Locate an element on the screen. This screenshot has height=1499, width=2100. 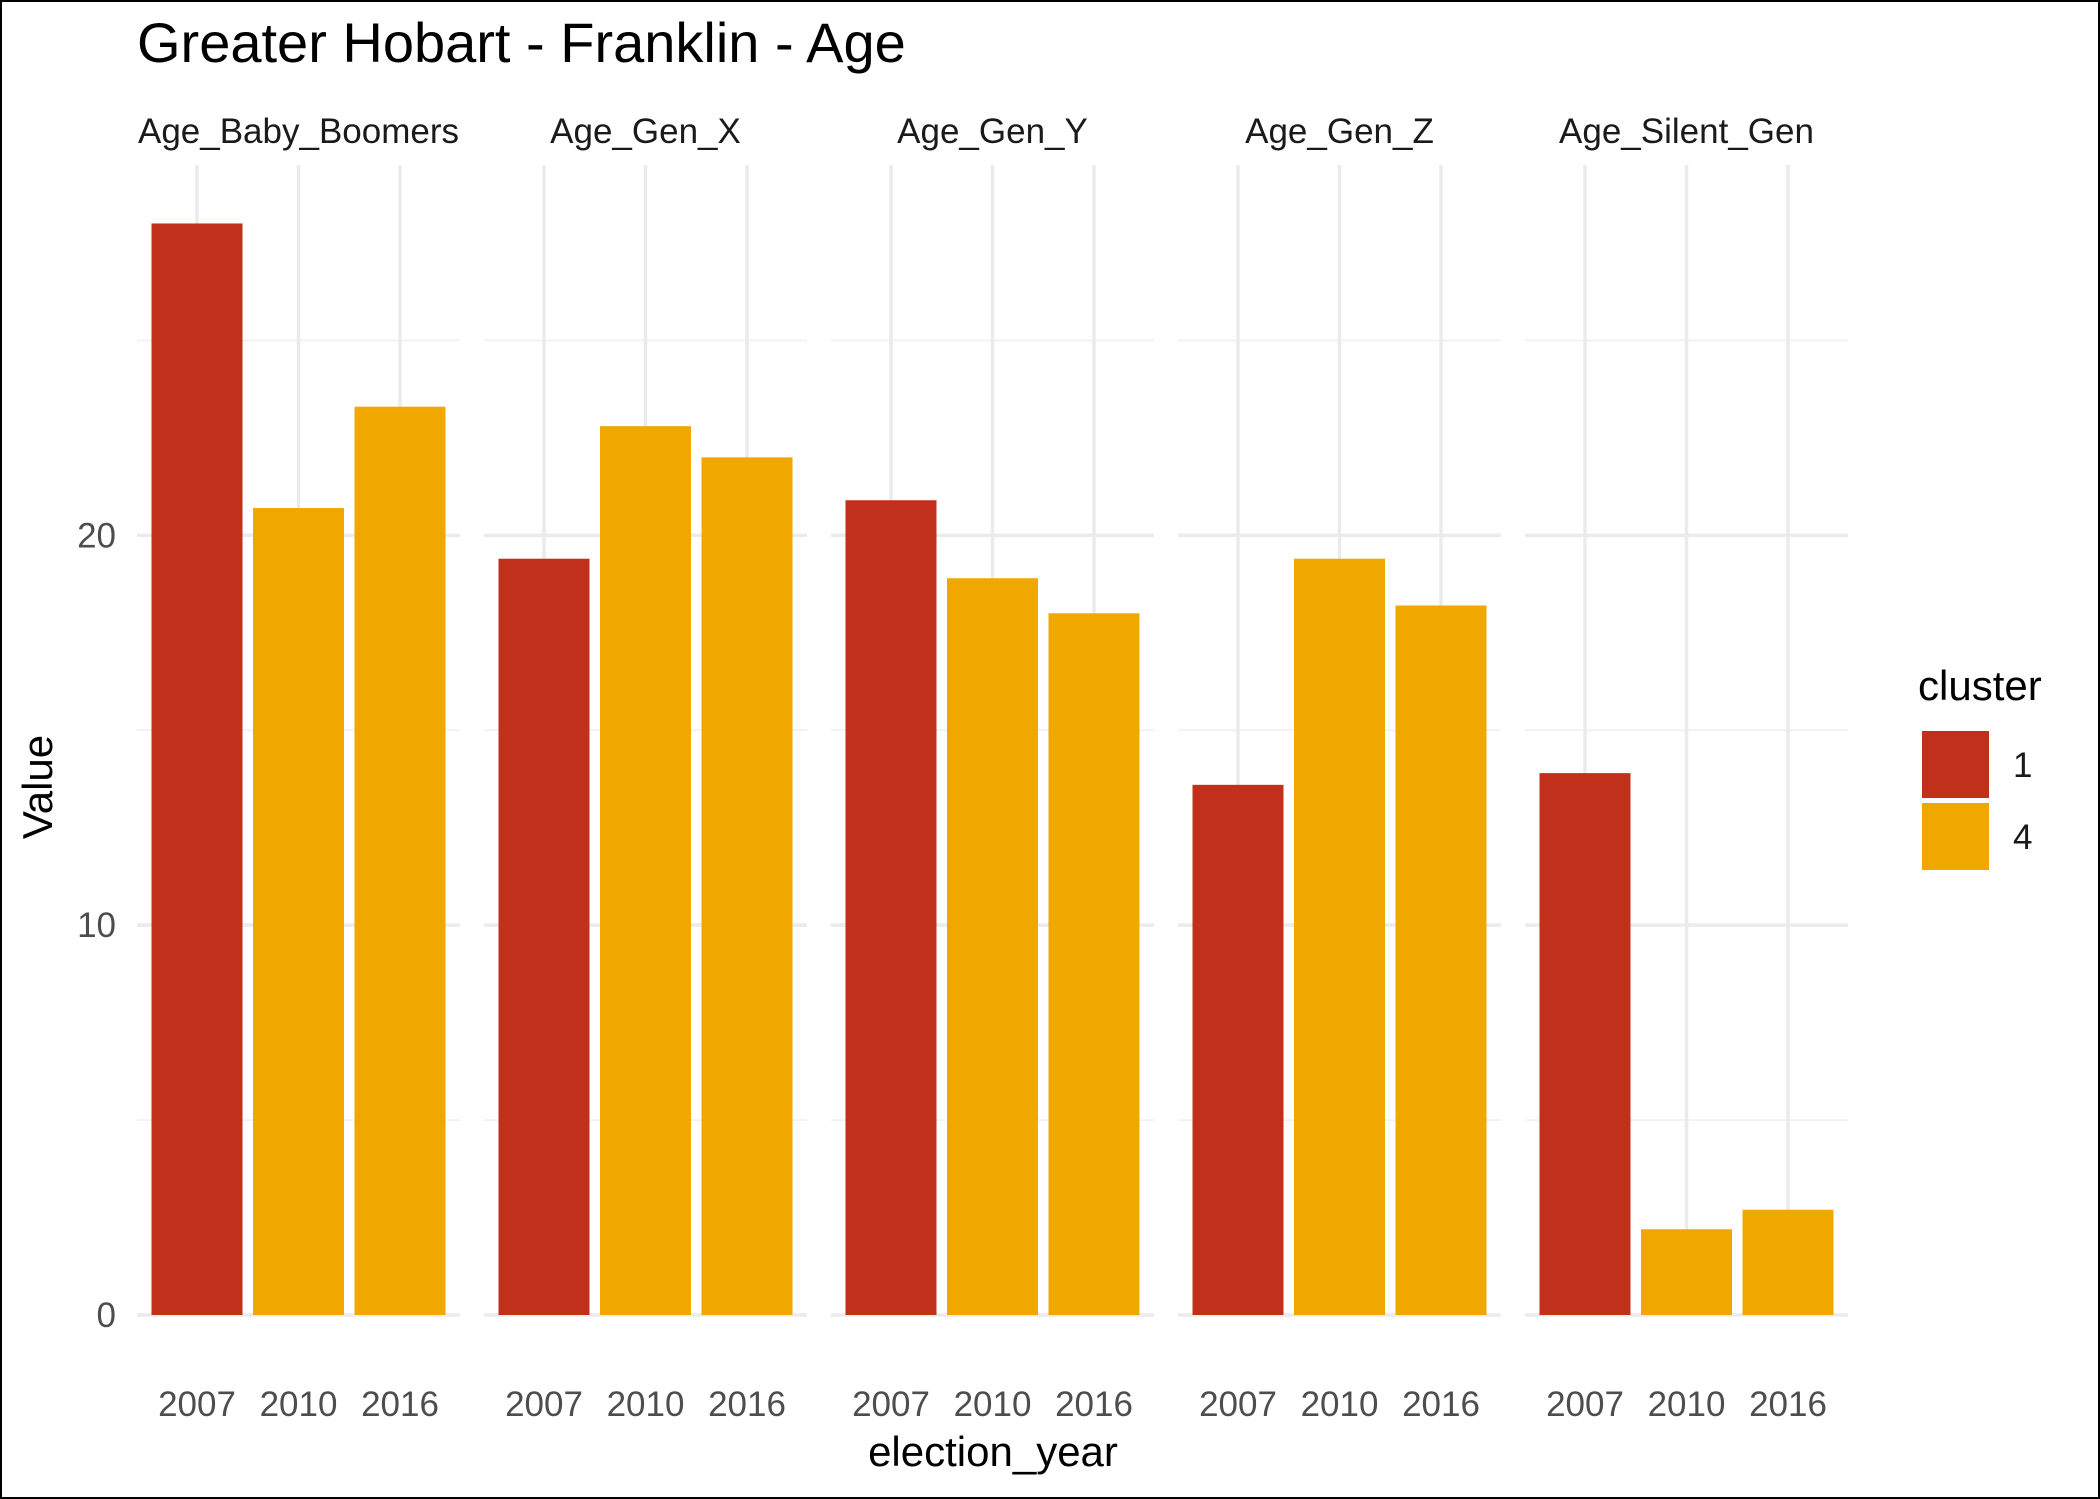
y-axis: 0 10 20 is located at coordinates (96, 925).